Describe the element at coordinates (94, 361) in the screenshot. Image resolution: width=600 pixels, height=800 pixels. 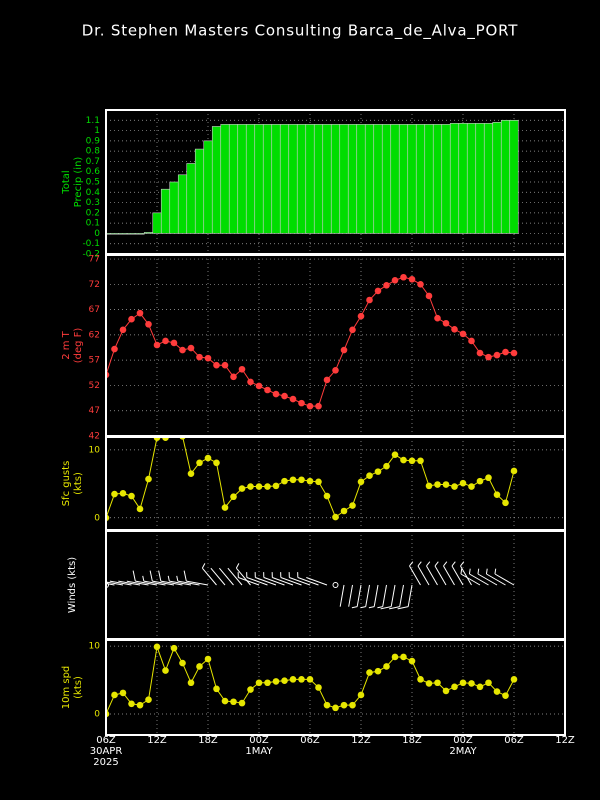
I see `y-tick-label: 57` at that location.